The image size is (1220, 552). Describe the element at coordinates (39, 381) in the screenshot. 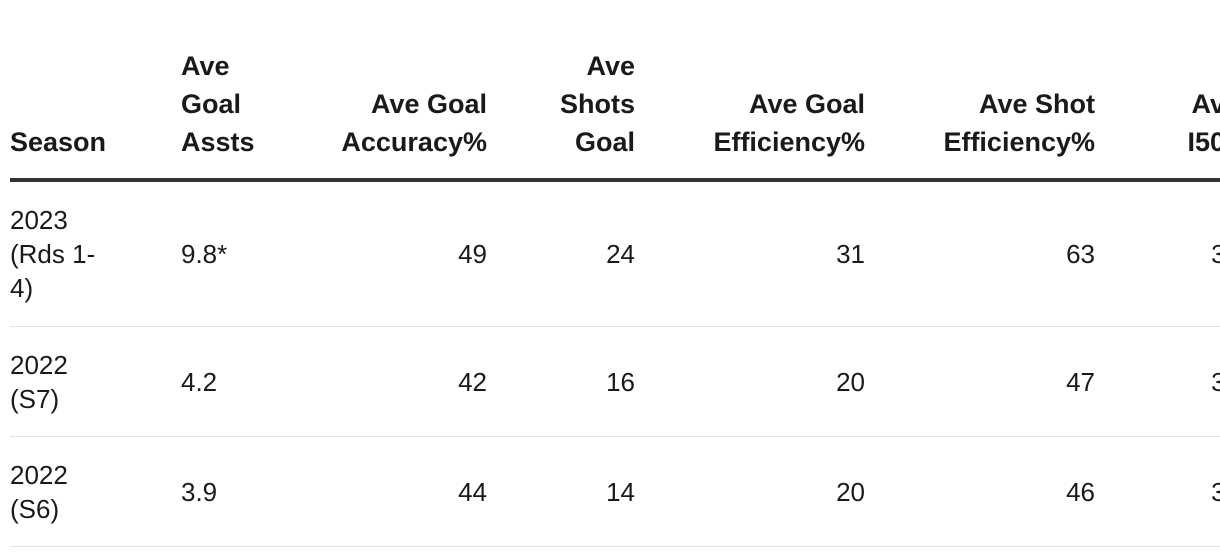

I see `cell-text: 2022 (S7)` at that location.